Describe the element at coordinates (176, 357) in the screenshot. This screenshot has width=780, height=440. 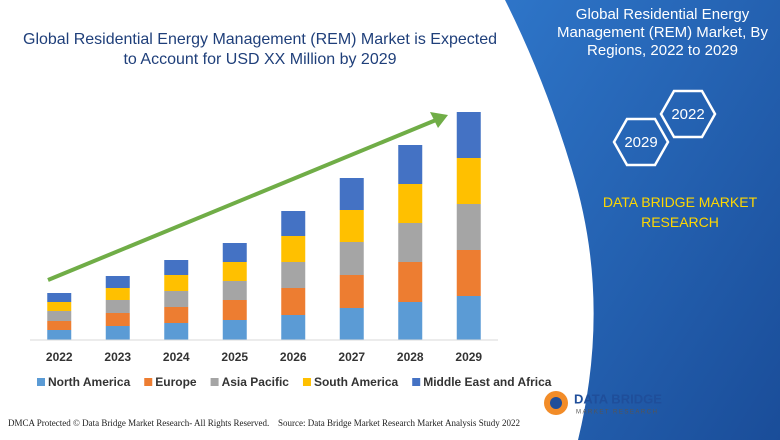
I see `x-tick-label: 2024` at that location.